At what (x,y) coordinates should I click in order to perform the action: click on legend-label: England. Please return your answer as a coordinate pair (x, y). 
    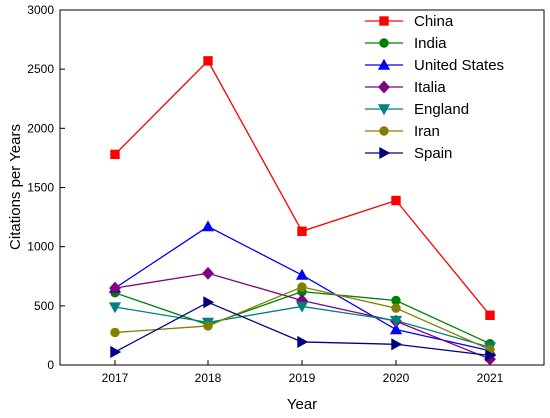
    Looking at the image, I should click on (441, 109).